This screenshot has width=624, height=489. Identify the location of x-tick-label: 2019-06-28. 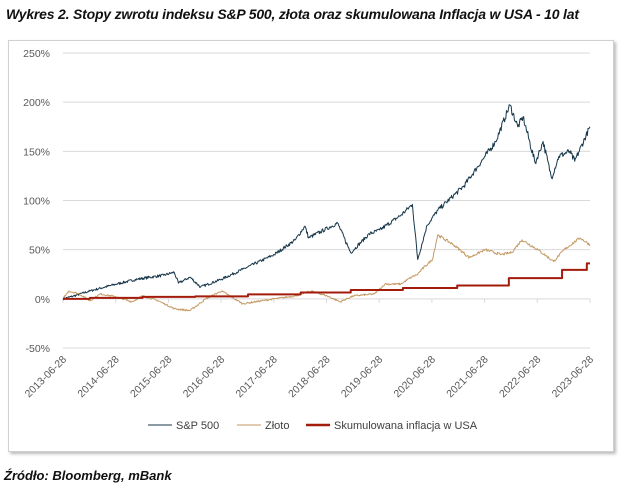
(362, 377).